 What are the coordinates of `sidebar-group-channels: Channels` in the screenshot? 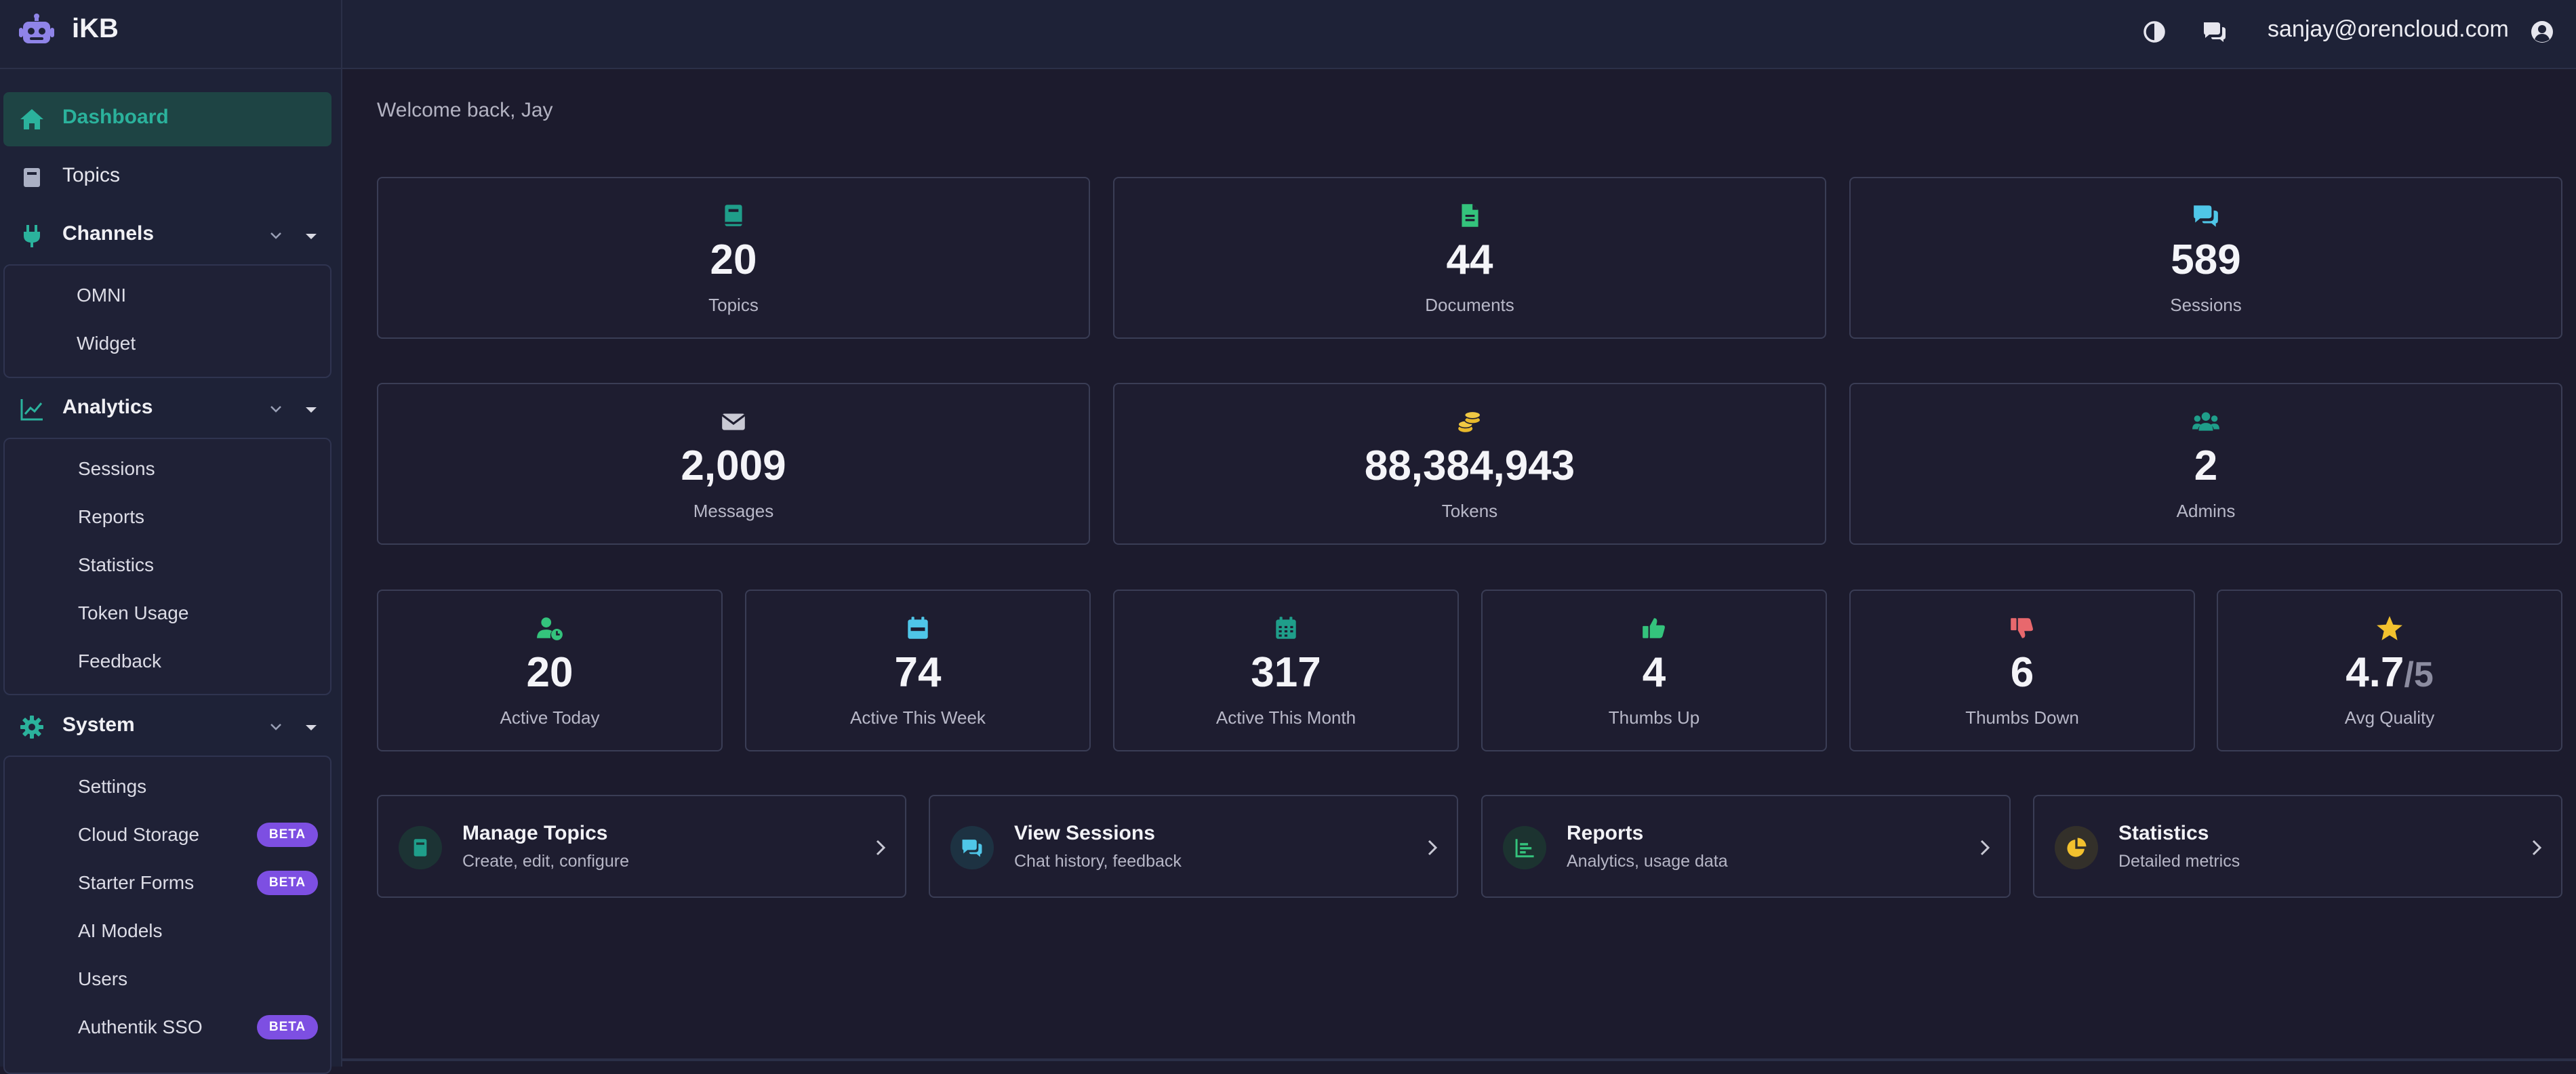 It's located at (167, 236).